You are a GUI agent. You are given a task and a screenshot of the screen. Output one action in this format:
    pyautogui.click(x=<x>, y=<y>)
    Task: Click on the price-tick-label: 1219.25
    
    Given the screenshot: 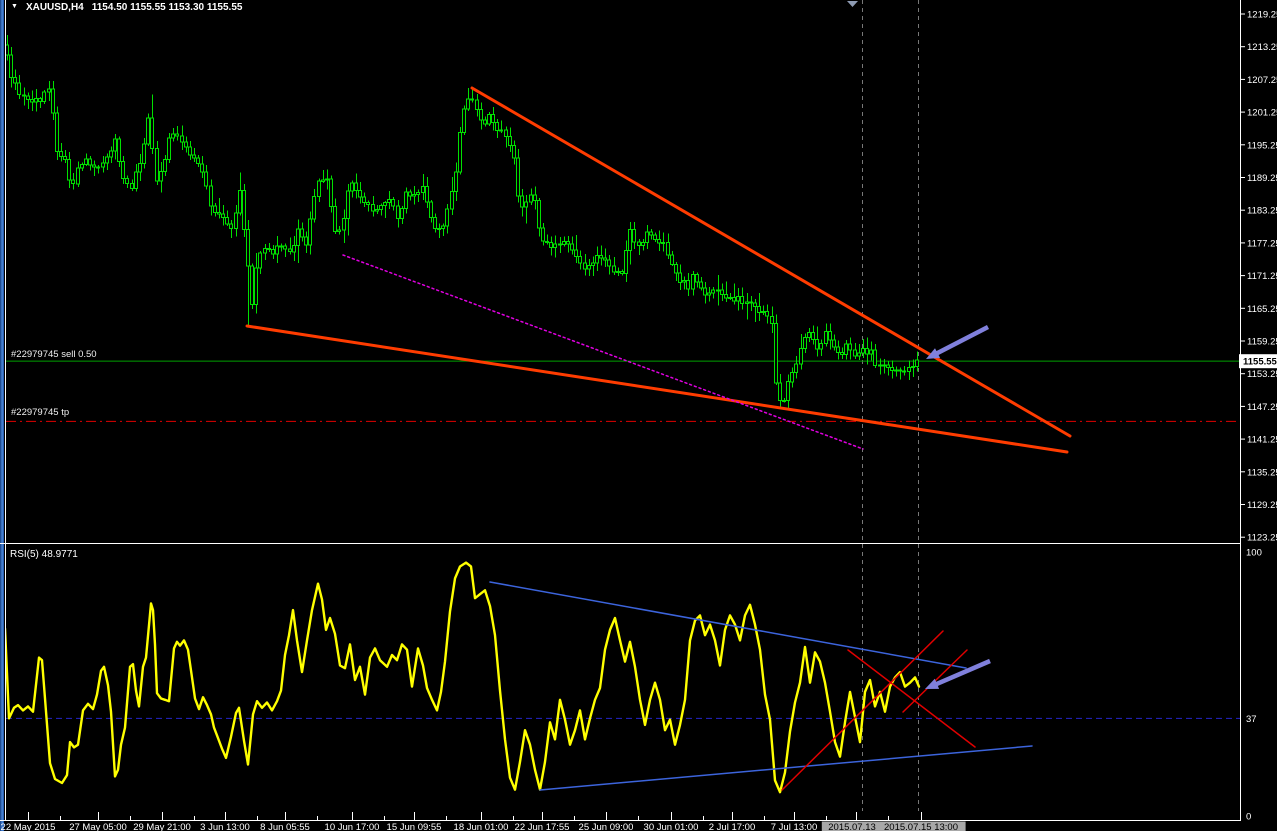 What is the action you would take?
    pyautogui.click(x=1262, y=15)
    